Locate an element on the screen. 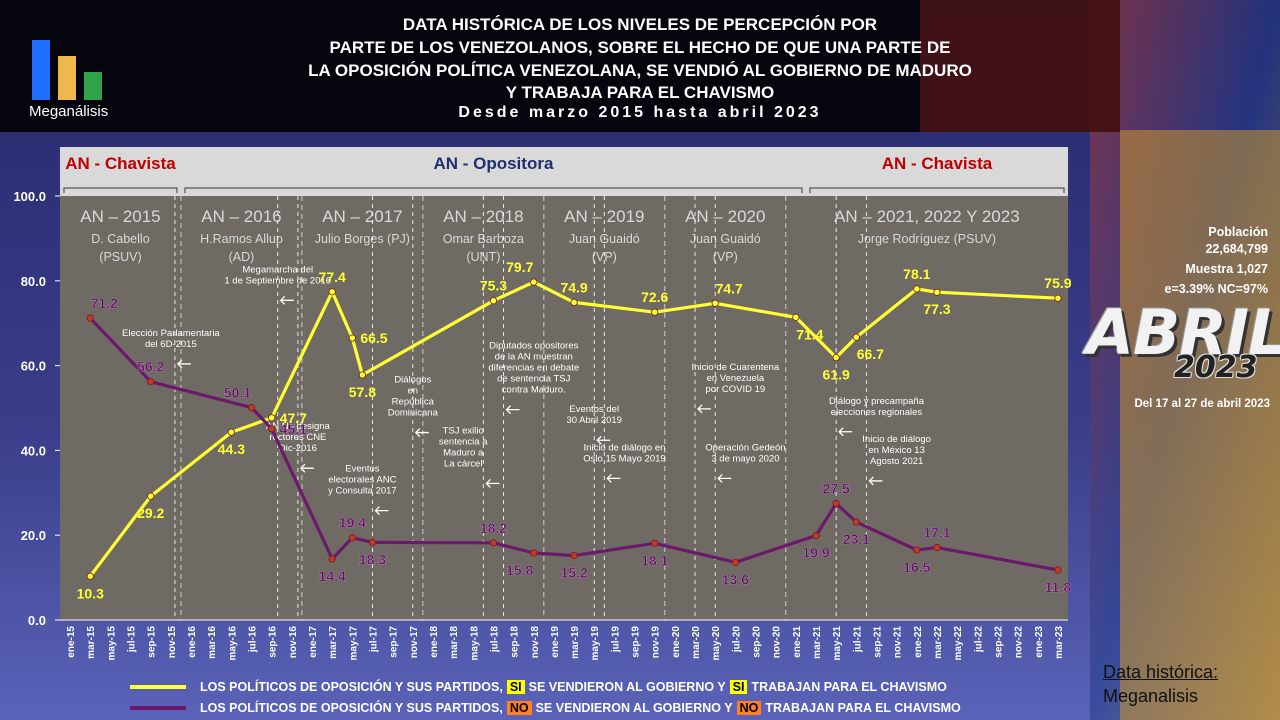 The height and width of the screenshot is (720, 1280). period-subtitle: Juan Guaidó is located at coordinates (725, 239).